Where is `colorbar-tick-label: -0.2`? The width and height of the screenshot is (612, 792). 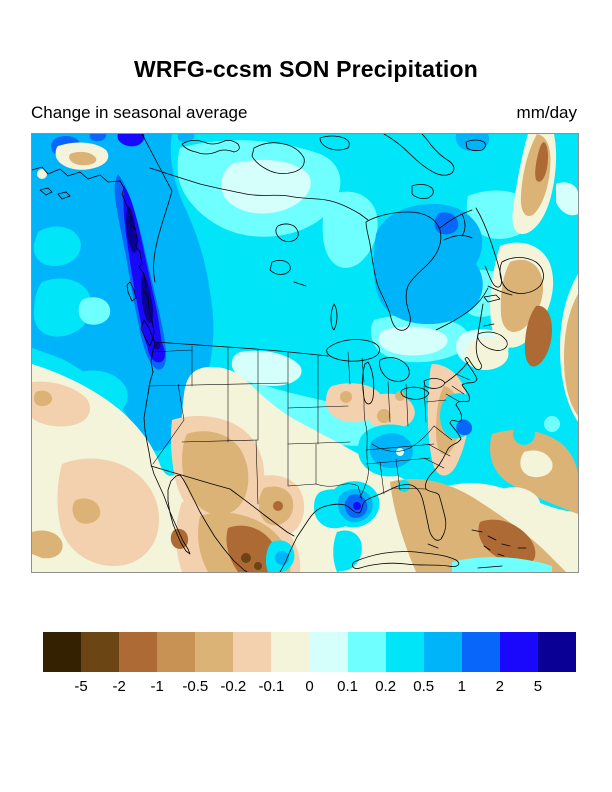
colorbar-tick-label: -0.2 is located at coordinates (233, 686).